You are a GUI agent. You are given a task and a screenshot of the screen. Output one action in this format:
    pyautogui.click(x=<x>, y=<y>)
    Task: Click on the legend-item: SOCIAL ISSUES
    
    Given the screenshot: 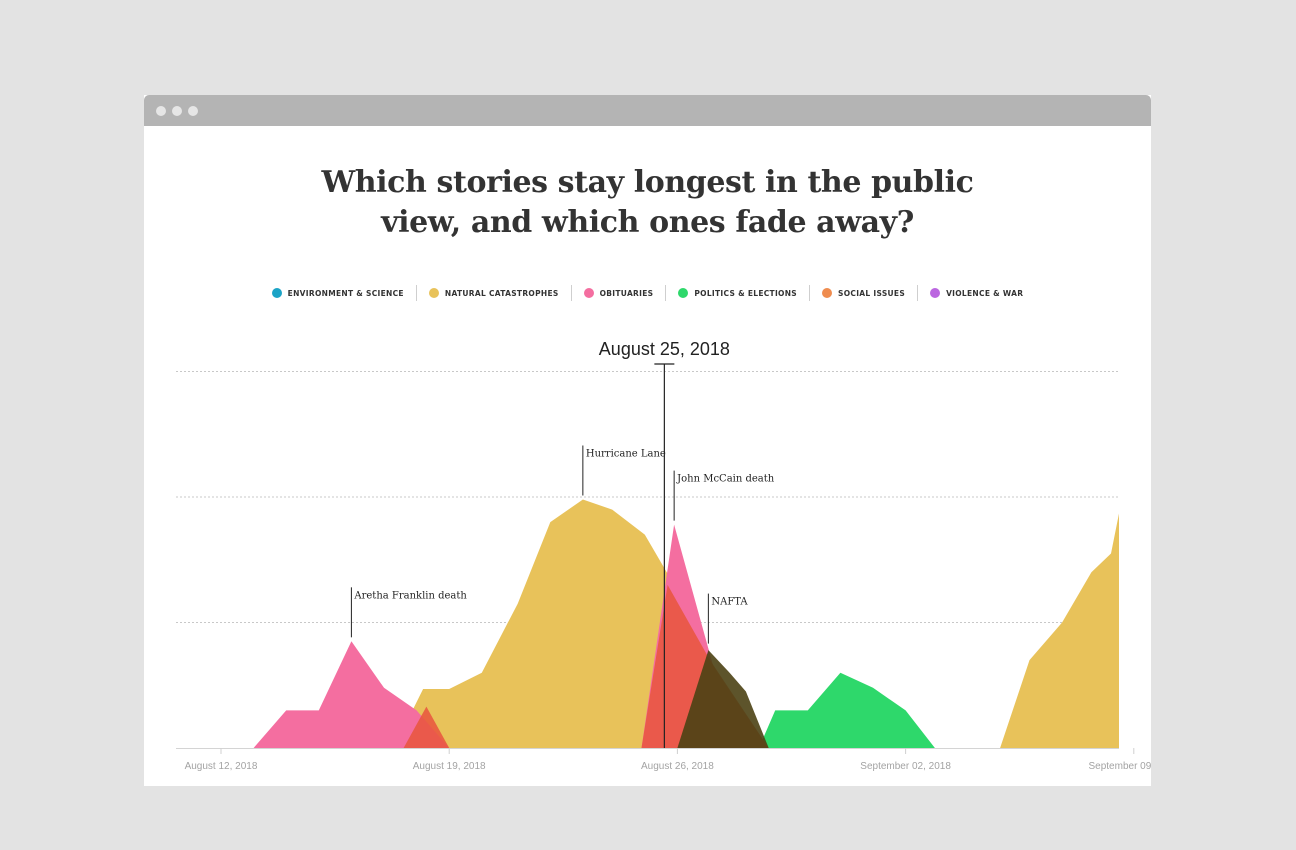 What is the action you would take?
    pyautogui.click(x=863, y=293)
    